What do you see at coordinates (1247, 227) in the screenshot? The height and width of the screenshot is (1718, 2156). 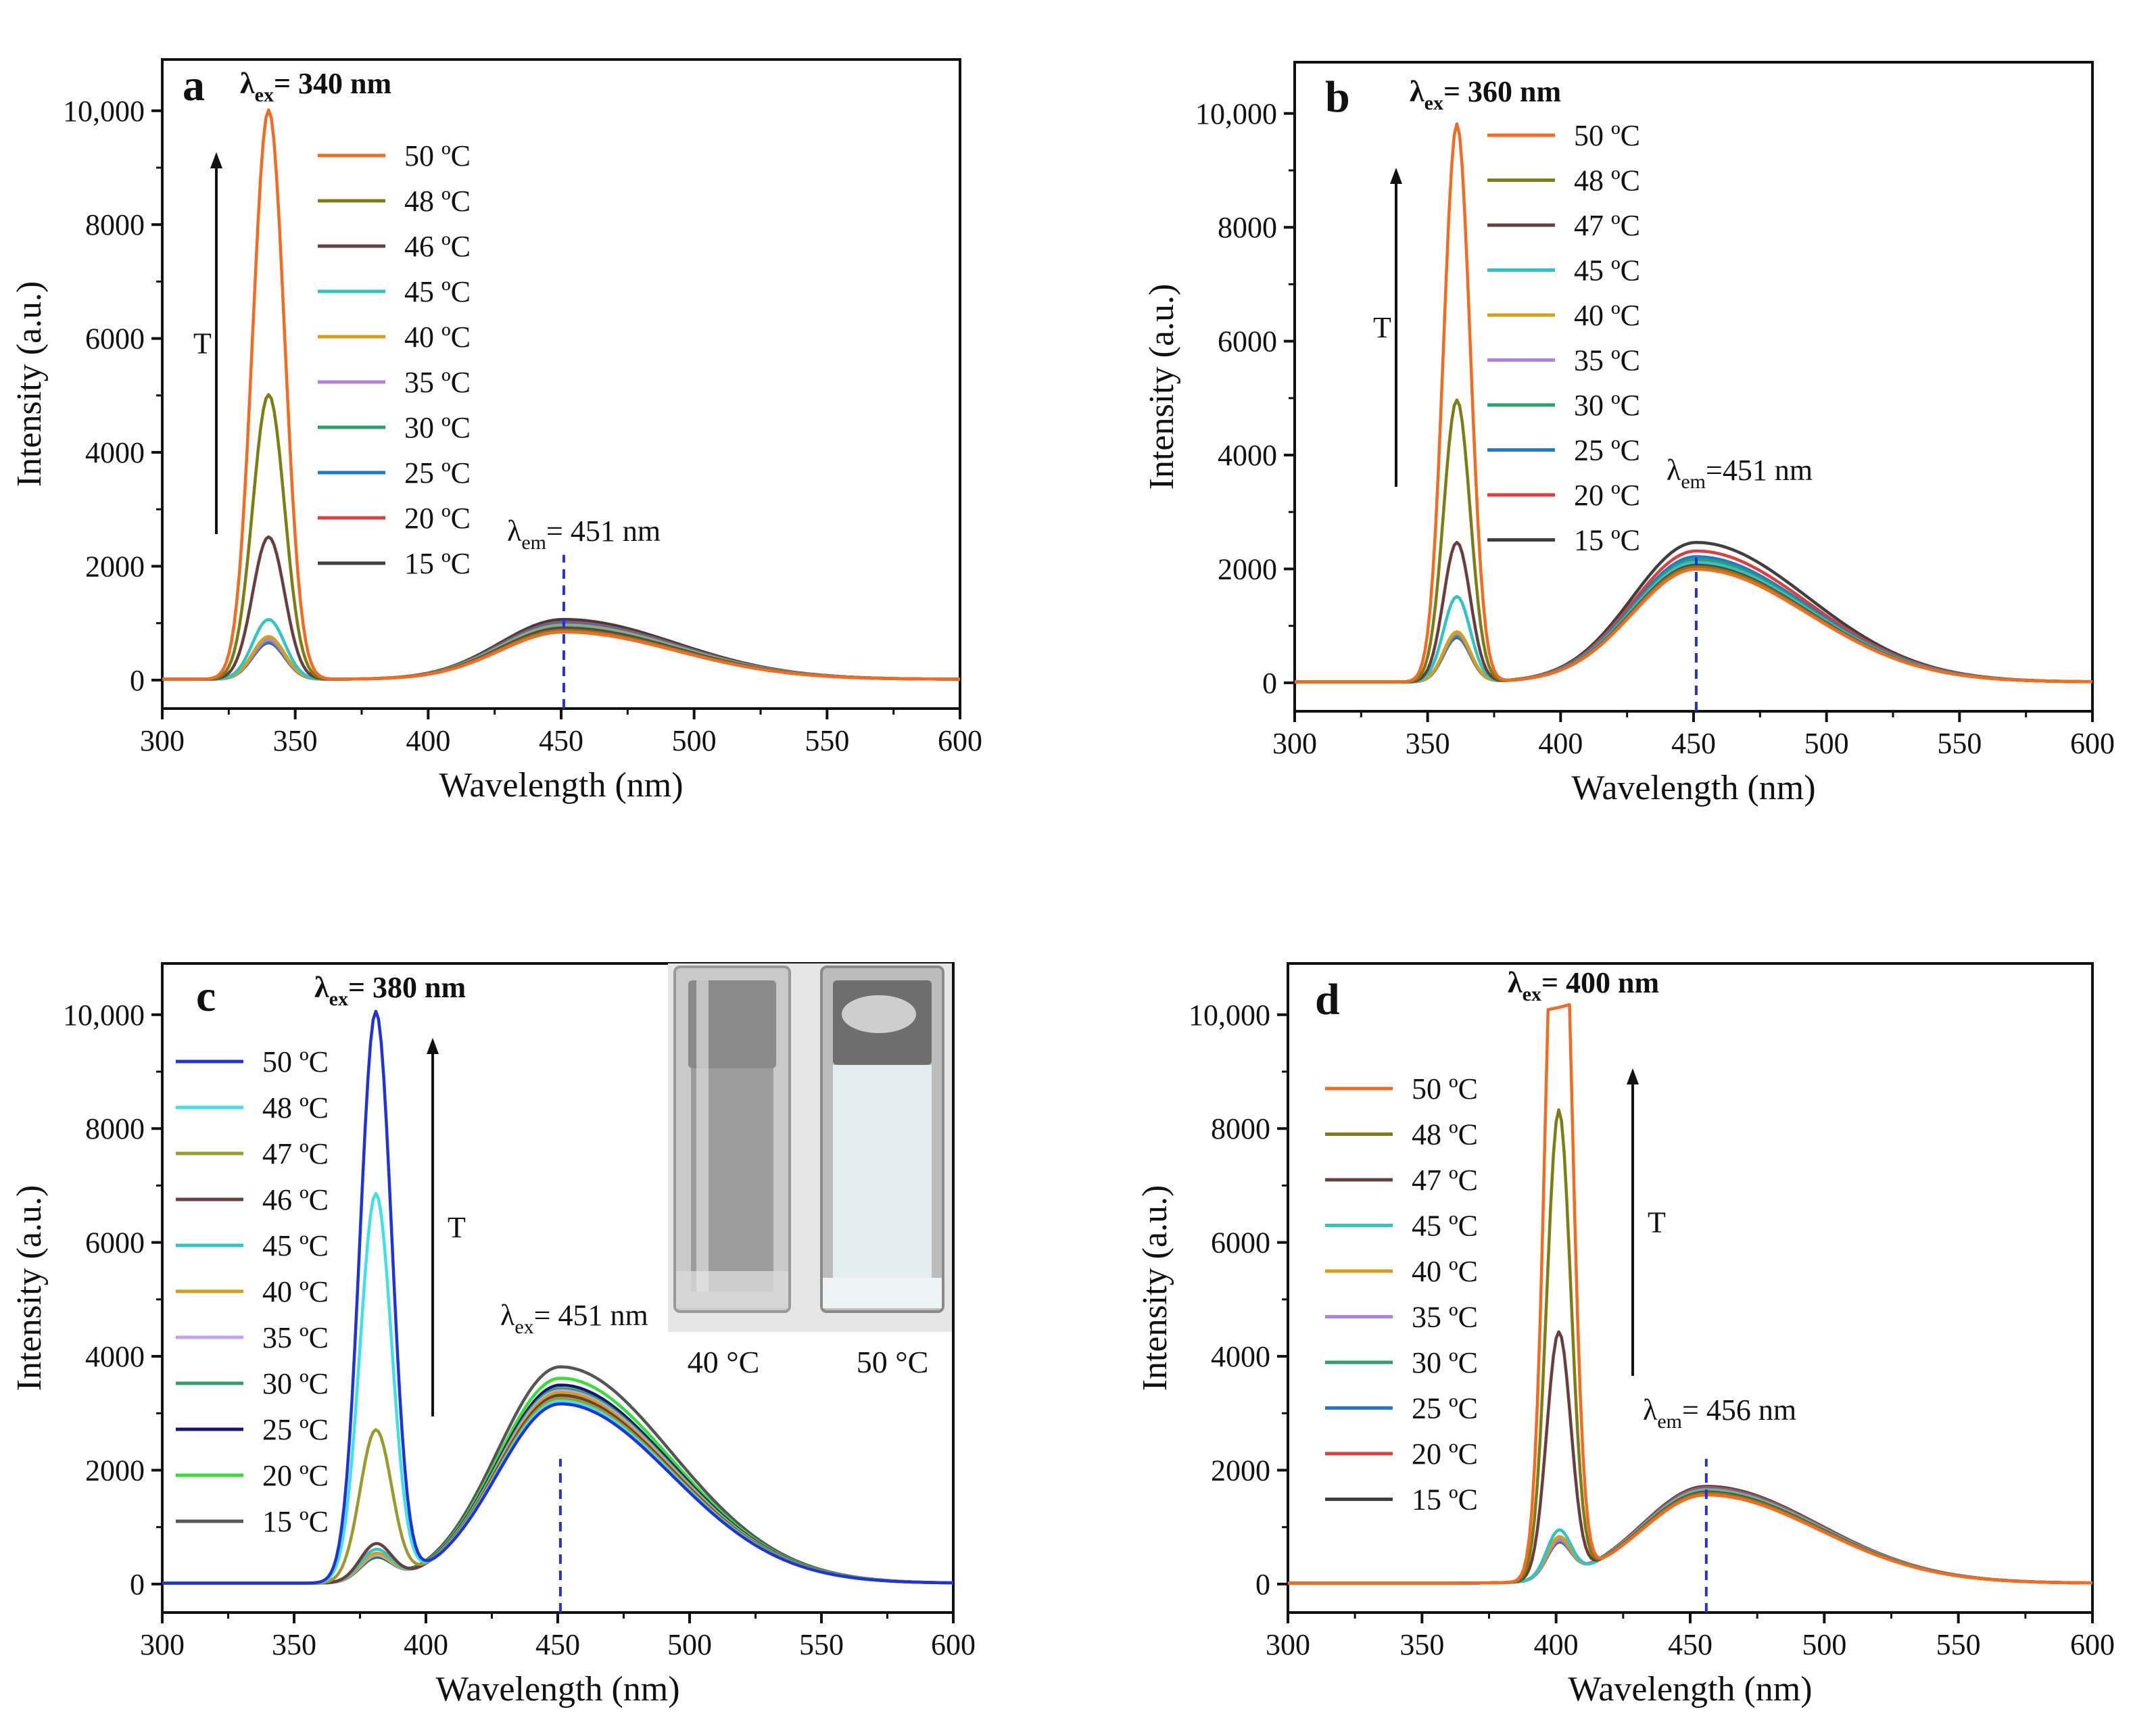 I see `panel-b-y-tick-label: 8000` at bounding box center [1247, 227].